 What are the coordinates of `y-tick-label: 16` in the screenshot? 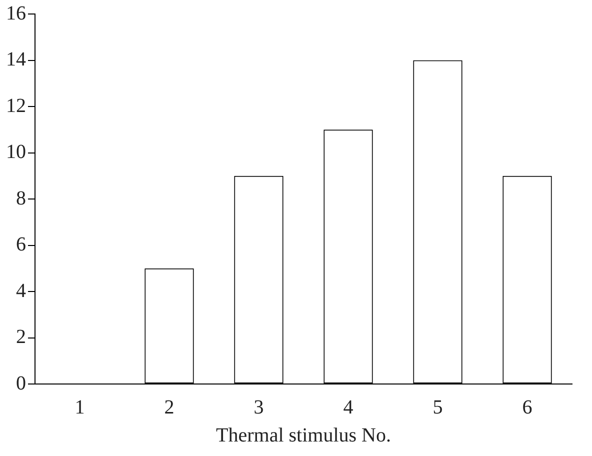 It's located at (16, 13).